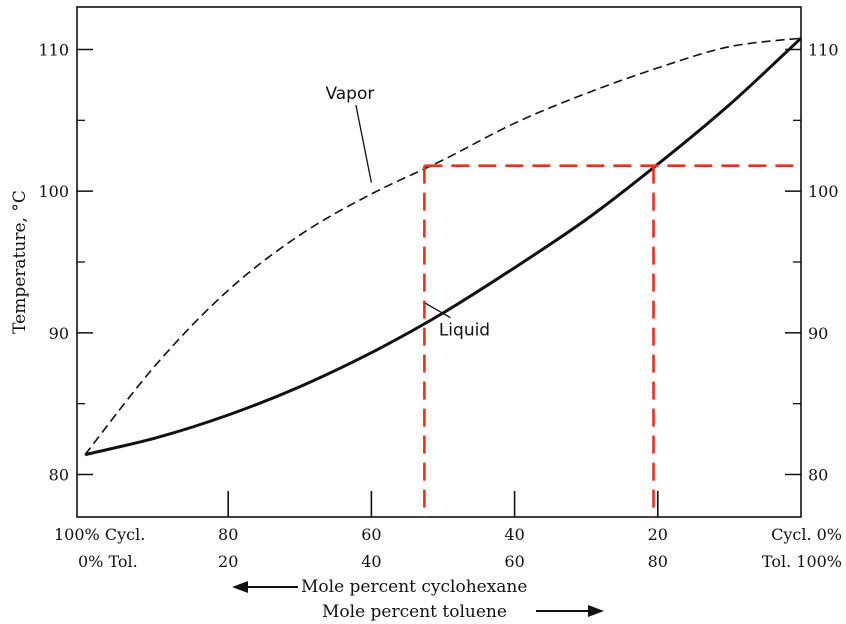 This screenshot has width=846, height=624. What do you see at coordinates (371, 561) in the screenshot?
I see `x-tick-label-toluene: 40` at bounding box center [371, 561].